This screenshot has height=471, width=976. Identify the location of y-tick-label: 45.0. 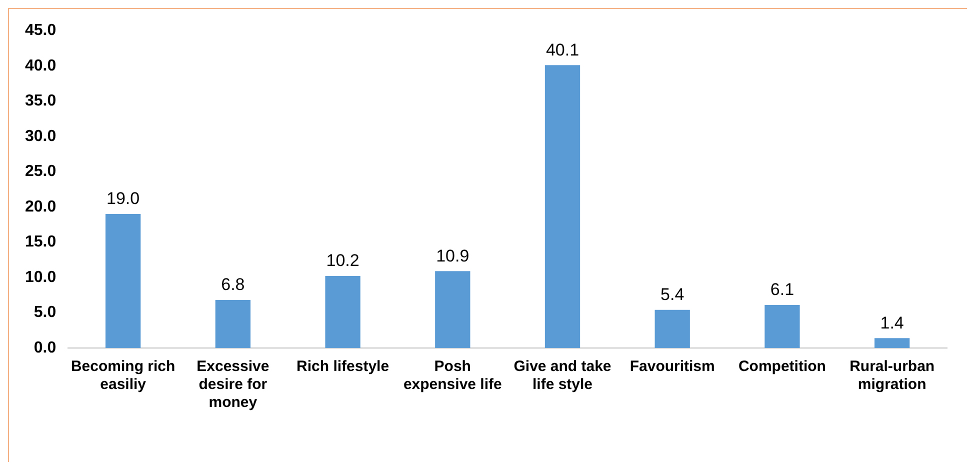
(40, 31).